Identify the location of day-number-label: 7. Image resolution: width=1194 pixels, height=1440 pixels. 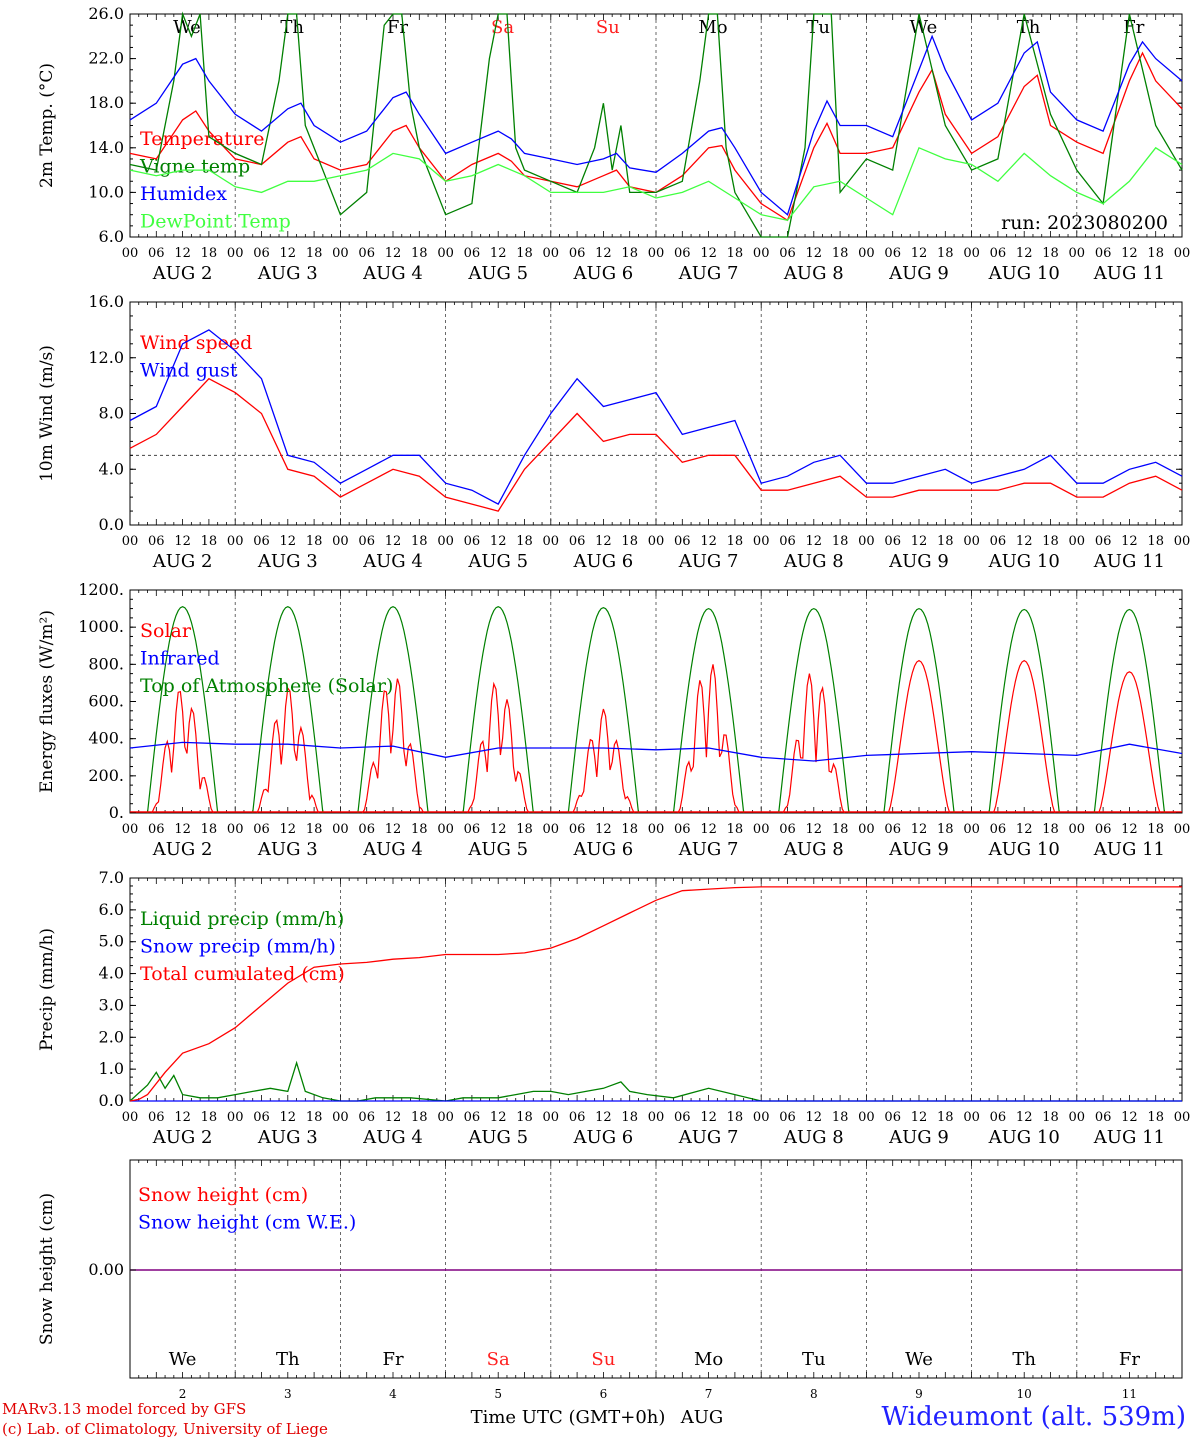
(709, 1394).